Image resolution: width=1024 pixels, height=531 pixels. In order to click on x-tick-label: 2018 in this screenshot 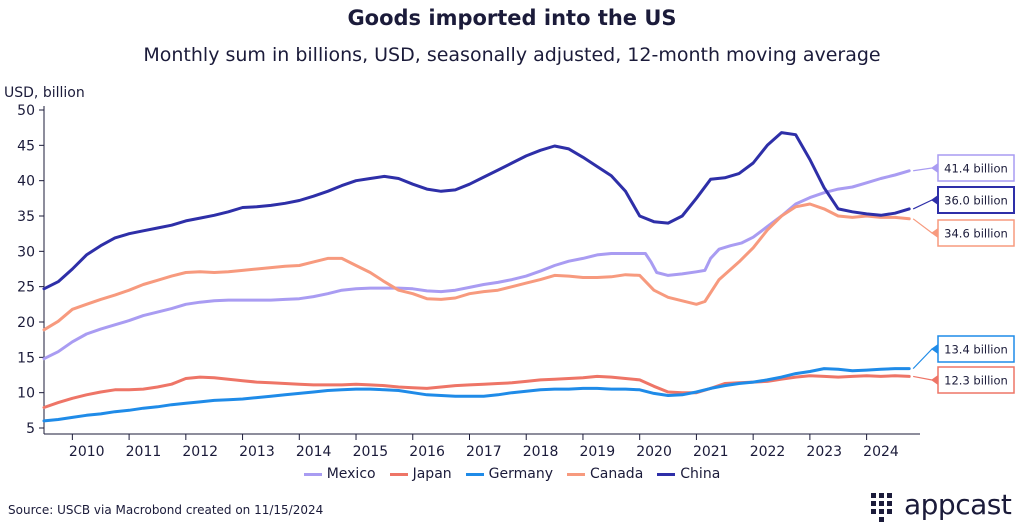, I will do `click(541, 452)`.